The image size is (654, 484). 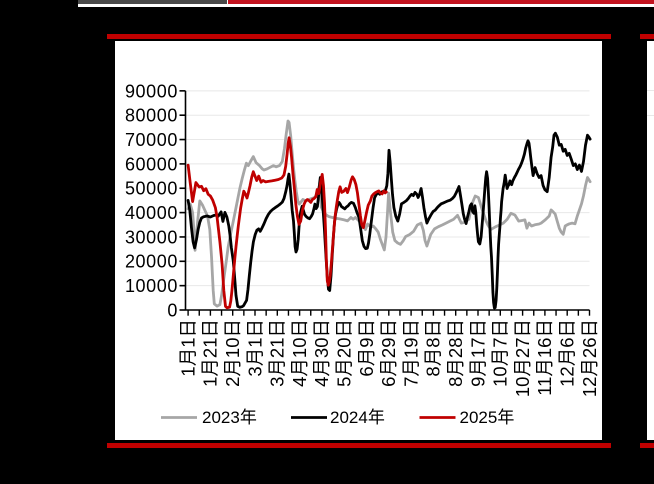 What do you see at coordinates (522, 358) in the screenshot?
I see `svg-text: 10月27日` at bounding box center [522, 358].